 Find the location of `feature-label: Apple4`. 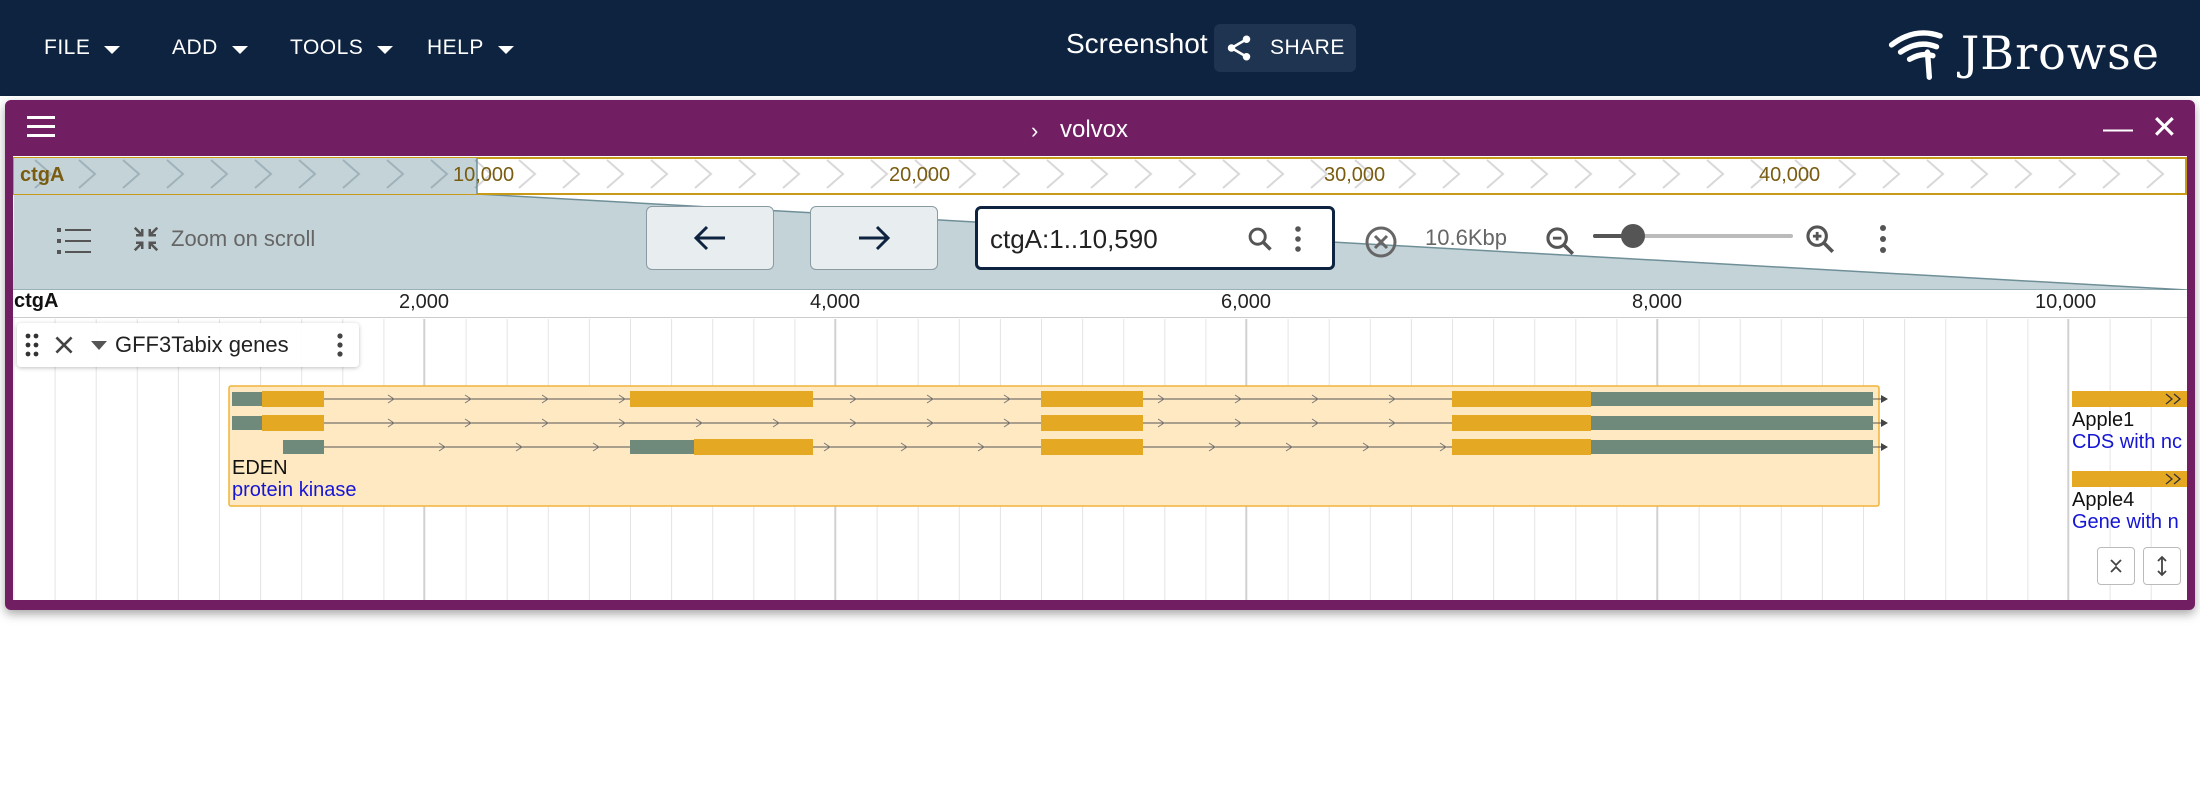

feature-label: Apple4 is located at coordinates (2103, 500).